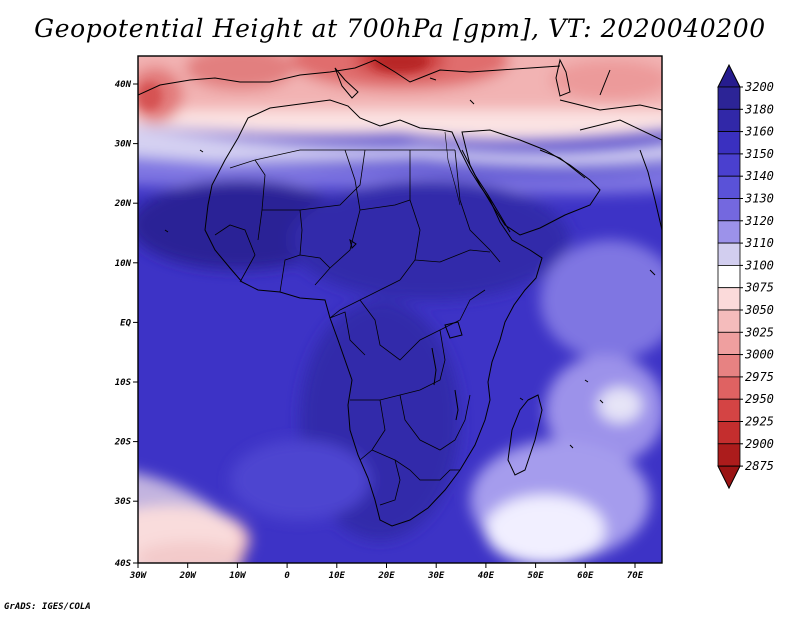  What do you see at coordinates (525, 435) in the screenshot?
I see `madagascar` at bounding box center [525, 435].